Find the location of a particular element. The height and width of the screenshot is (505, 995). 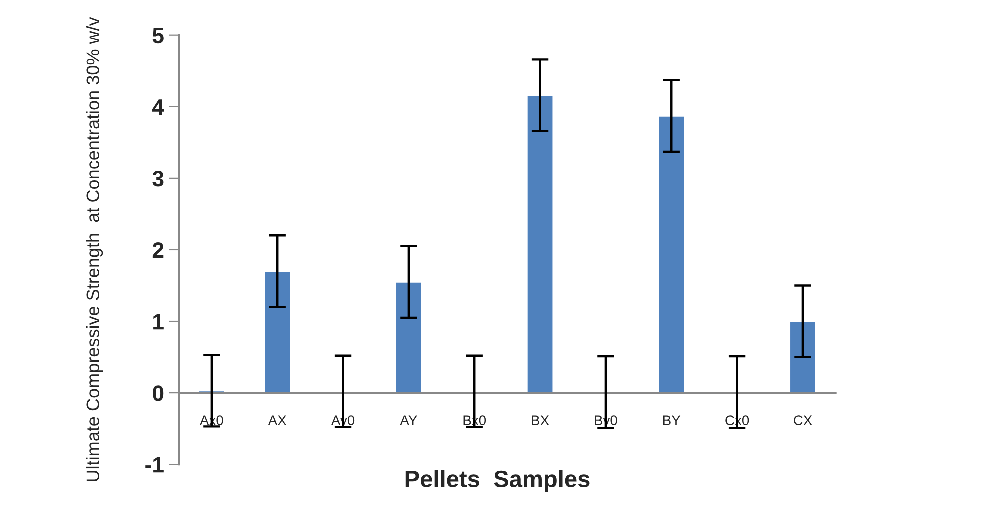

y-tick-label: -1 is located at coordinates (155, 465).